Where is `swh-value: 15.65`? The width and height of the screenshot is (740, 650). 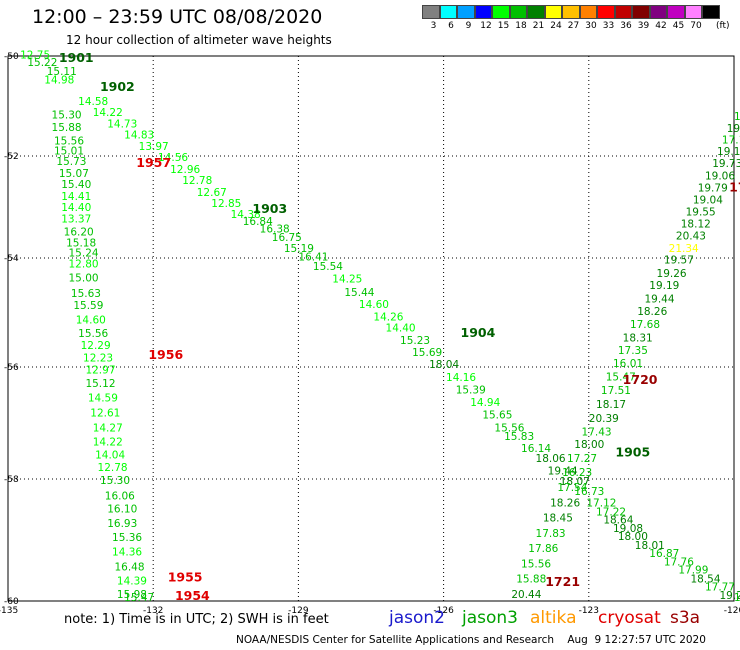 swh-value: 15.65 is located at coordinates (497, 416).